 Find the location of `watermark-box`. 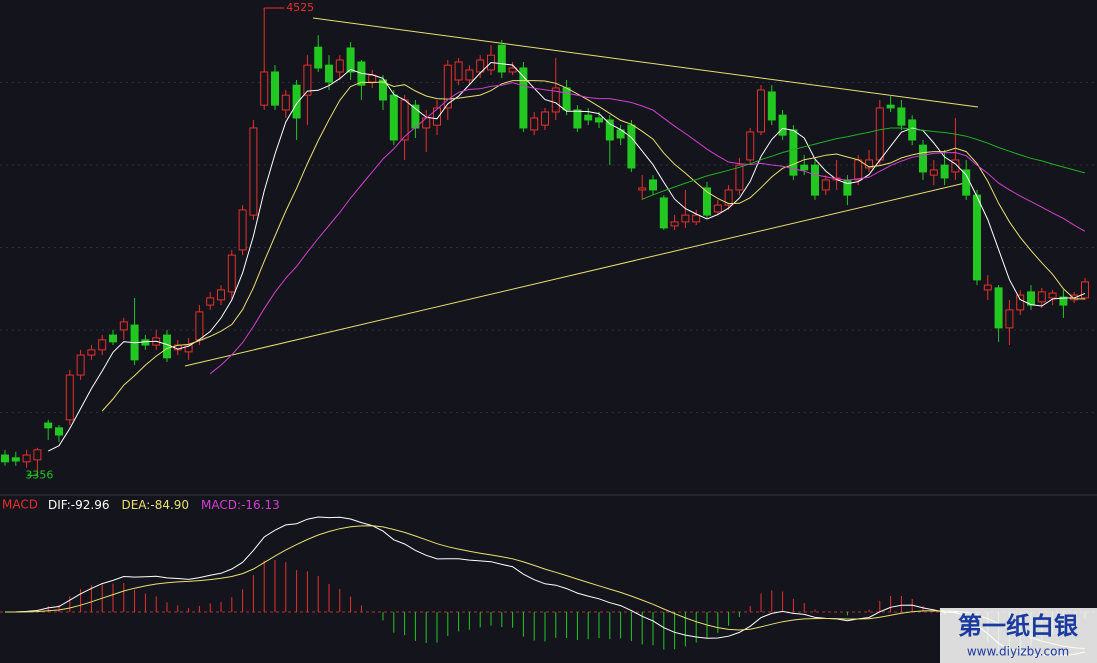

watermark-box is located at coordinates (1018, 635).